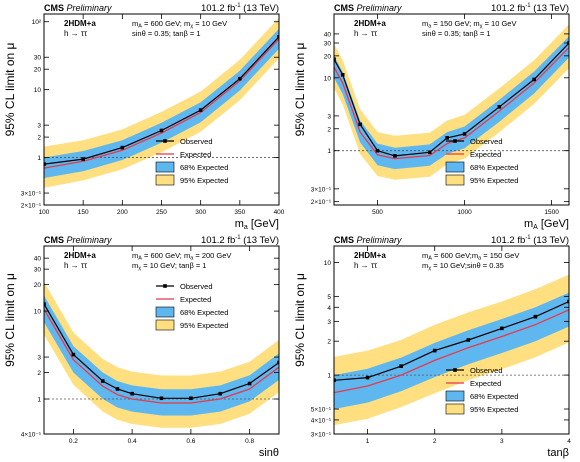  Describe the element at coordinates (329, 342) in the screenshot. I see `y-tick-label: 2` at that location.